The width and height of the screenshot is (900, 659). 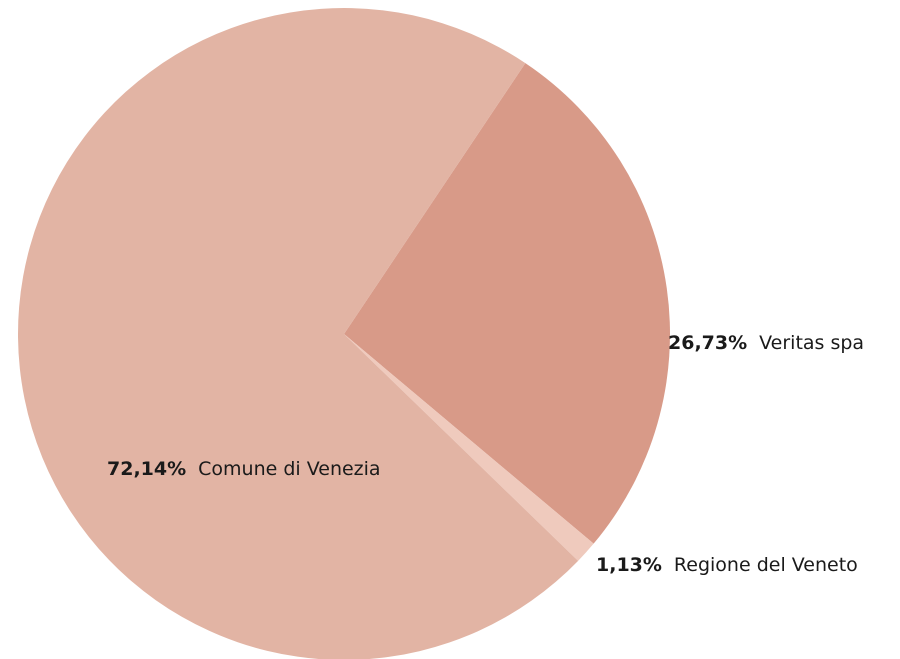 What do you see at coordinates (289, 469) in the screenshot?
I see `category-label: Comune di Venezia` at bounding box center [289, 469].